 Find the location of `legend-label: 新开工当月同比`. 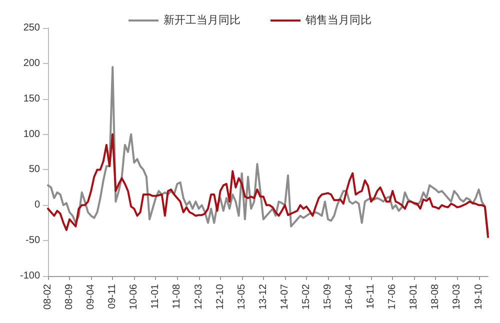

legend-label: 新开工当月同比 is located at coordinates (202, 20).